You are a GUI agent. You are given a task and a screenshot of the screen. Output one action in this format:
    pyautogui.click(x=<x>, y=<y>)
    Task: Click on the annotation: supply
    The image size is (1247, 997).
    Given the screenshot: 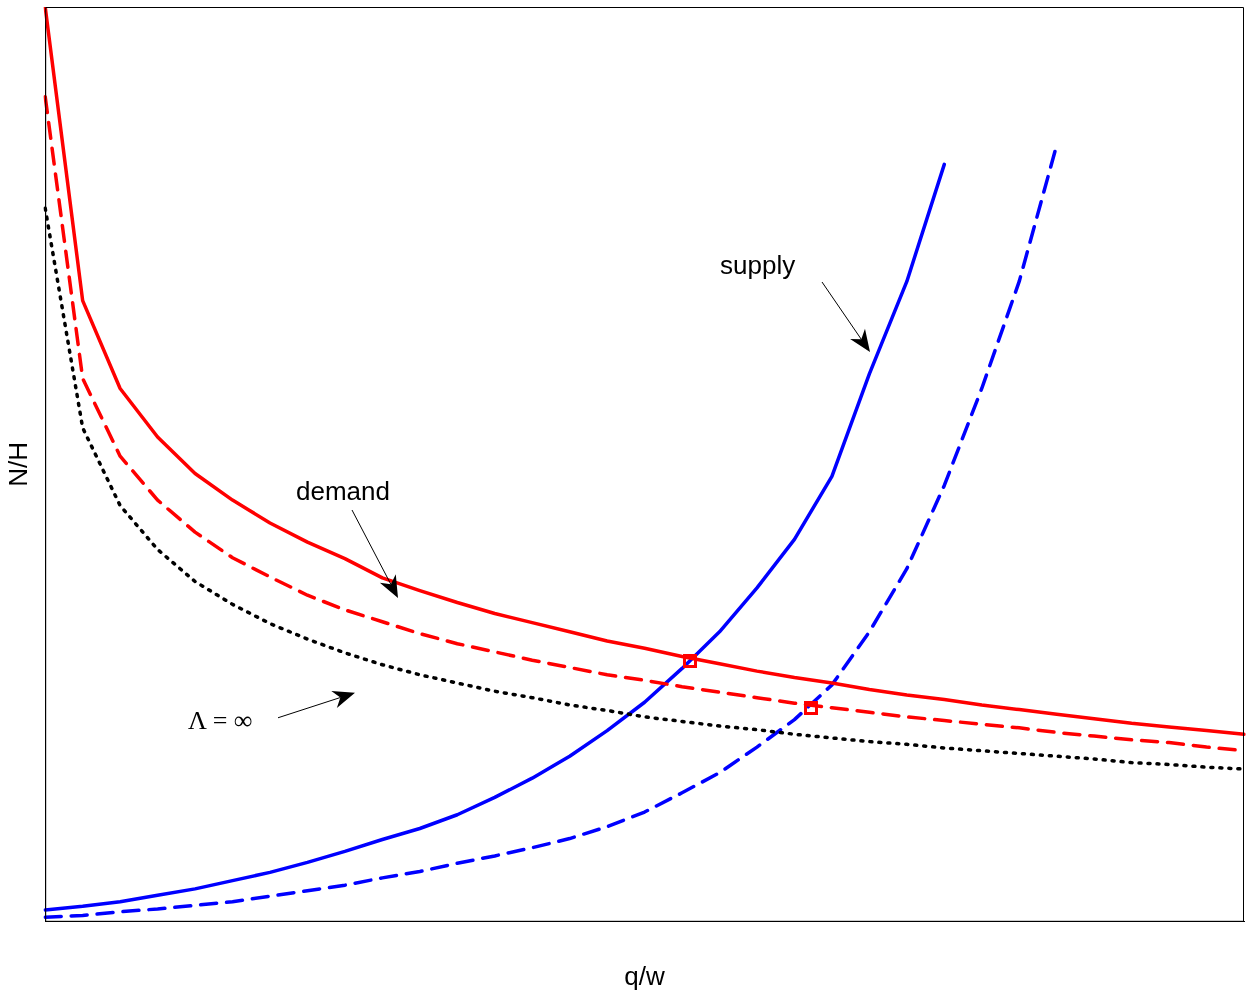 What is the action you would take?
    pyautogui.click(x=758, y=265)
    